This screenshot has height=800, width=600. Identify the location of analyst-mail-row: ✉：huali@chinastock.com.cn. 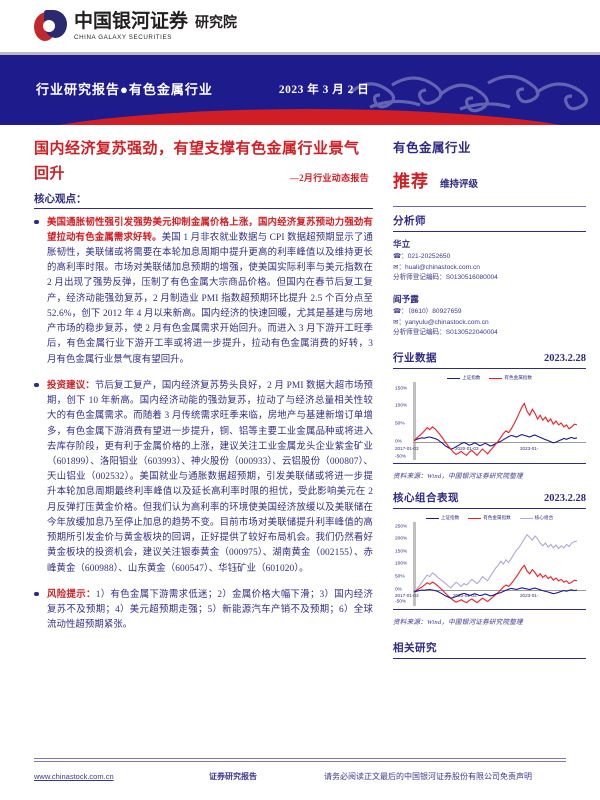
(489, 267).